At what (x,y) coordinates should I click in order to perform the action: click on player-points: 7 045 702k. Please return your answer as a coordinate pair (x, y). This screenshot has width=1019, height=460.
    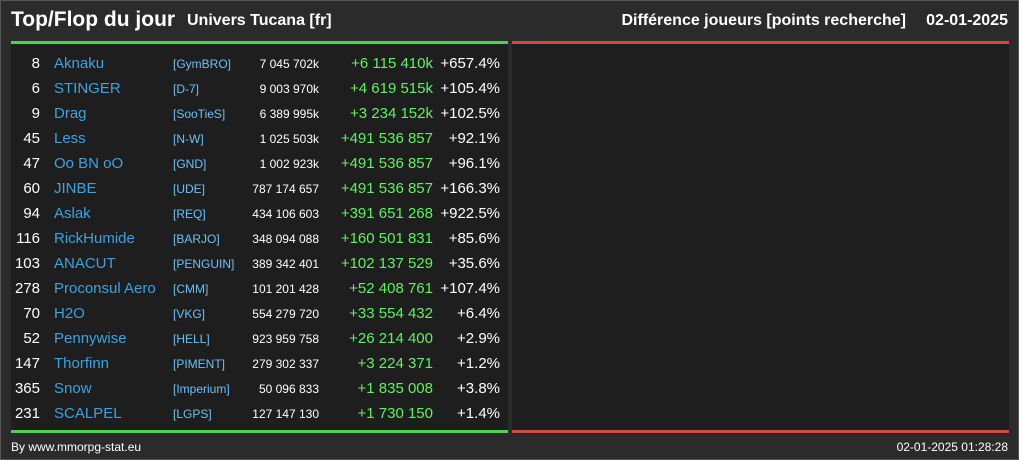
    Looking at the image, I should click on (289, 64).